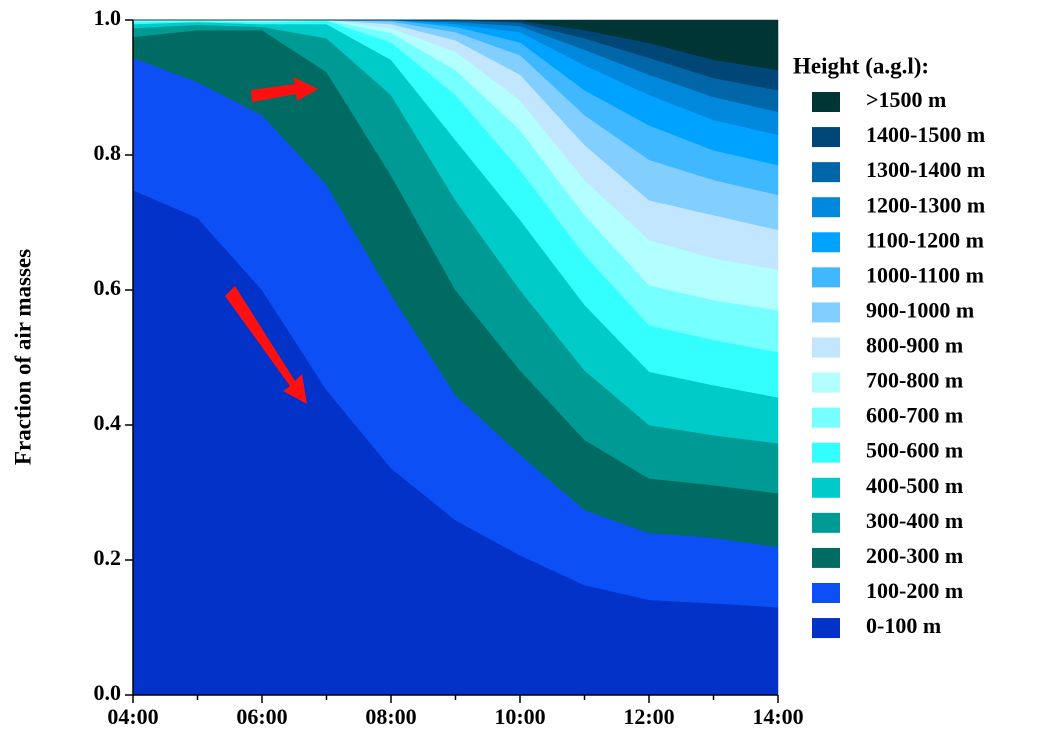 Image resolution: width=1037 pixels, height=755 pixels. What do you see at coordinates (914, 555) in the screenshot?
I see `legend-label: 200-300 m` at bounding box center [914, 555].